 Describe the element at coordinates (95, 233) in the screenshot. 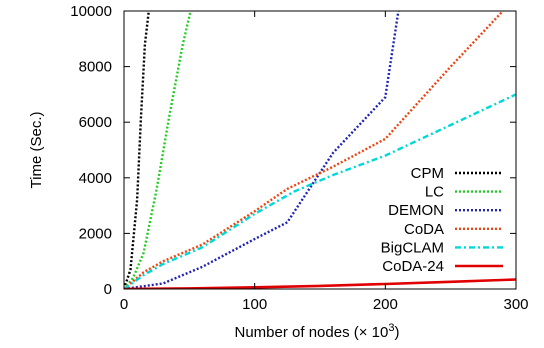

I see `y-tick-label: 2000` at that location.